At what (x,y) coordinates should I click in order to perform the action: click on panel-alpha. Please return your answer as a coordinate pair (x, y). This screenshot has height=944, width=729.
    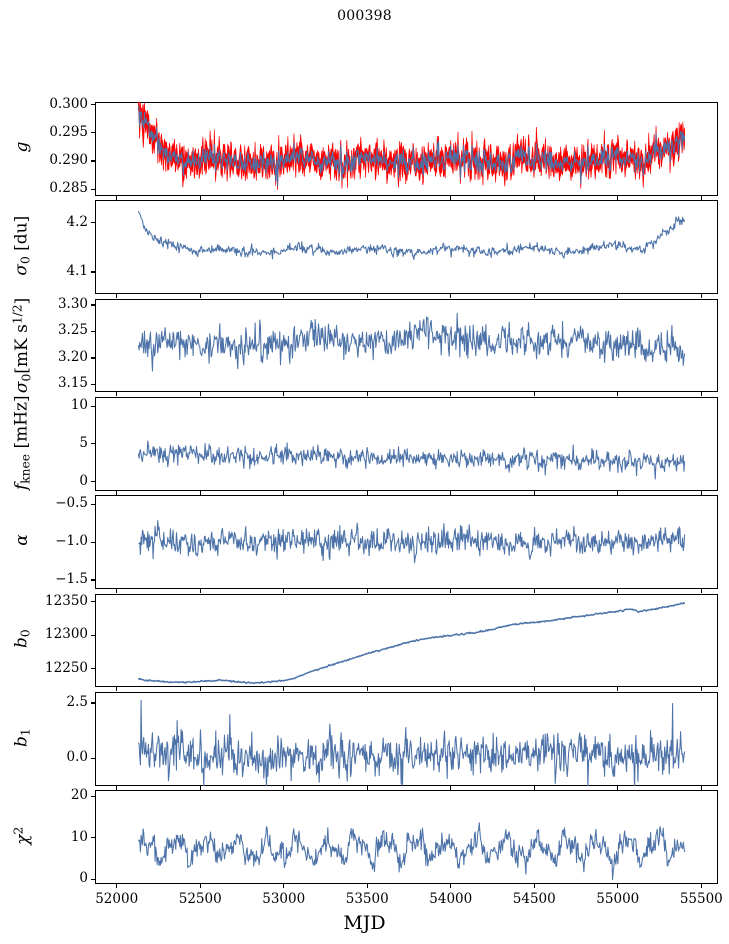
    Looking at the image, I should click on (406, 542).